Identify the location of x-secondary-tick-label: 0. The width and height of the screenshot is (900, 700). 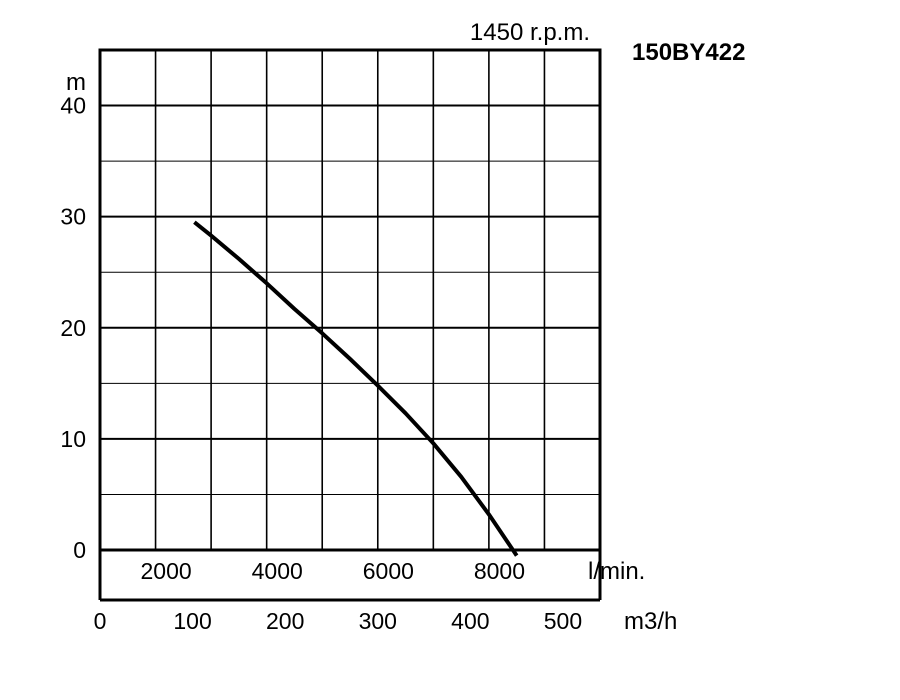
(100, 621).